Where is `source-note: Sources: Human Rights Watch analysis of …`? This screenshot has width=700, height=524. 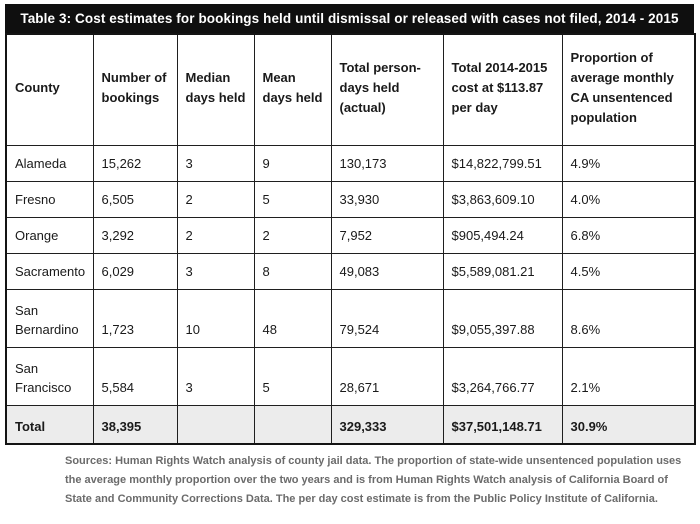 source-note: Sources: Human Rights Watch analysis of … is located at coordinates (373, 480).